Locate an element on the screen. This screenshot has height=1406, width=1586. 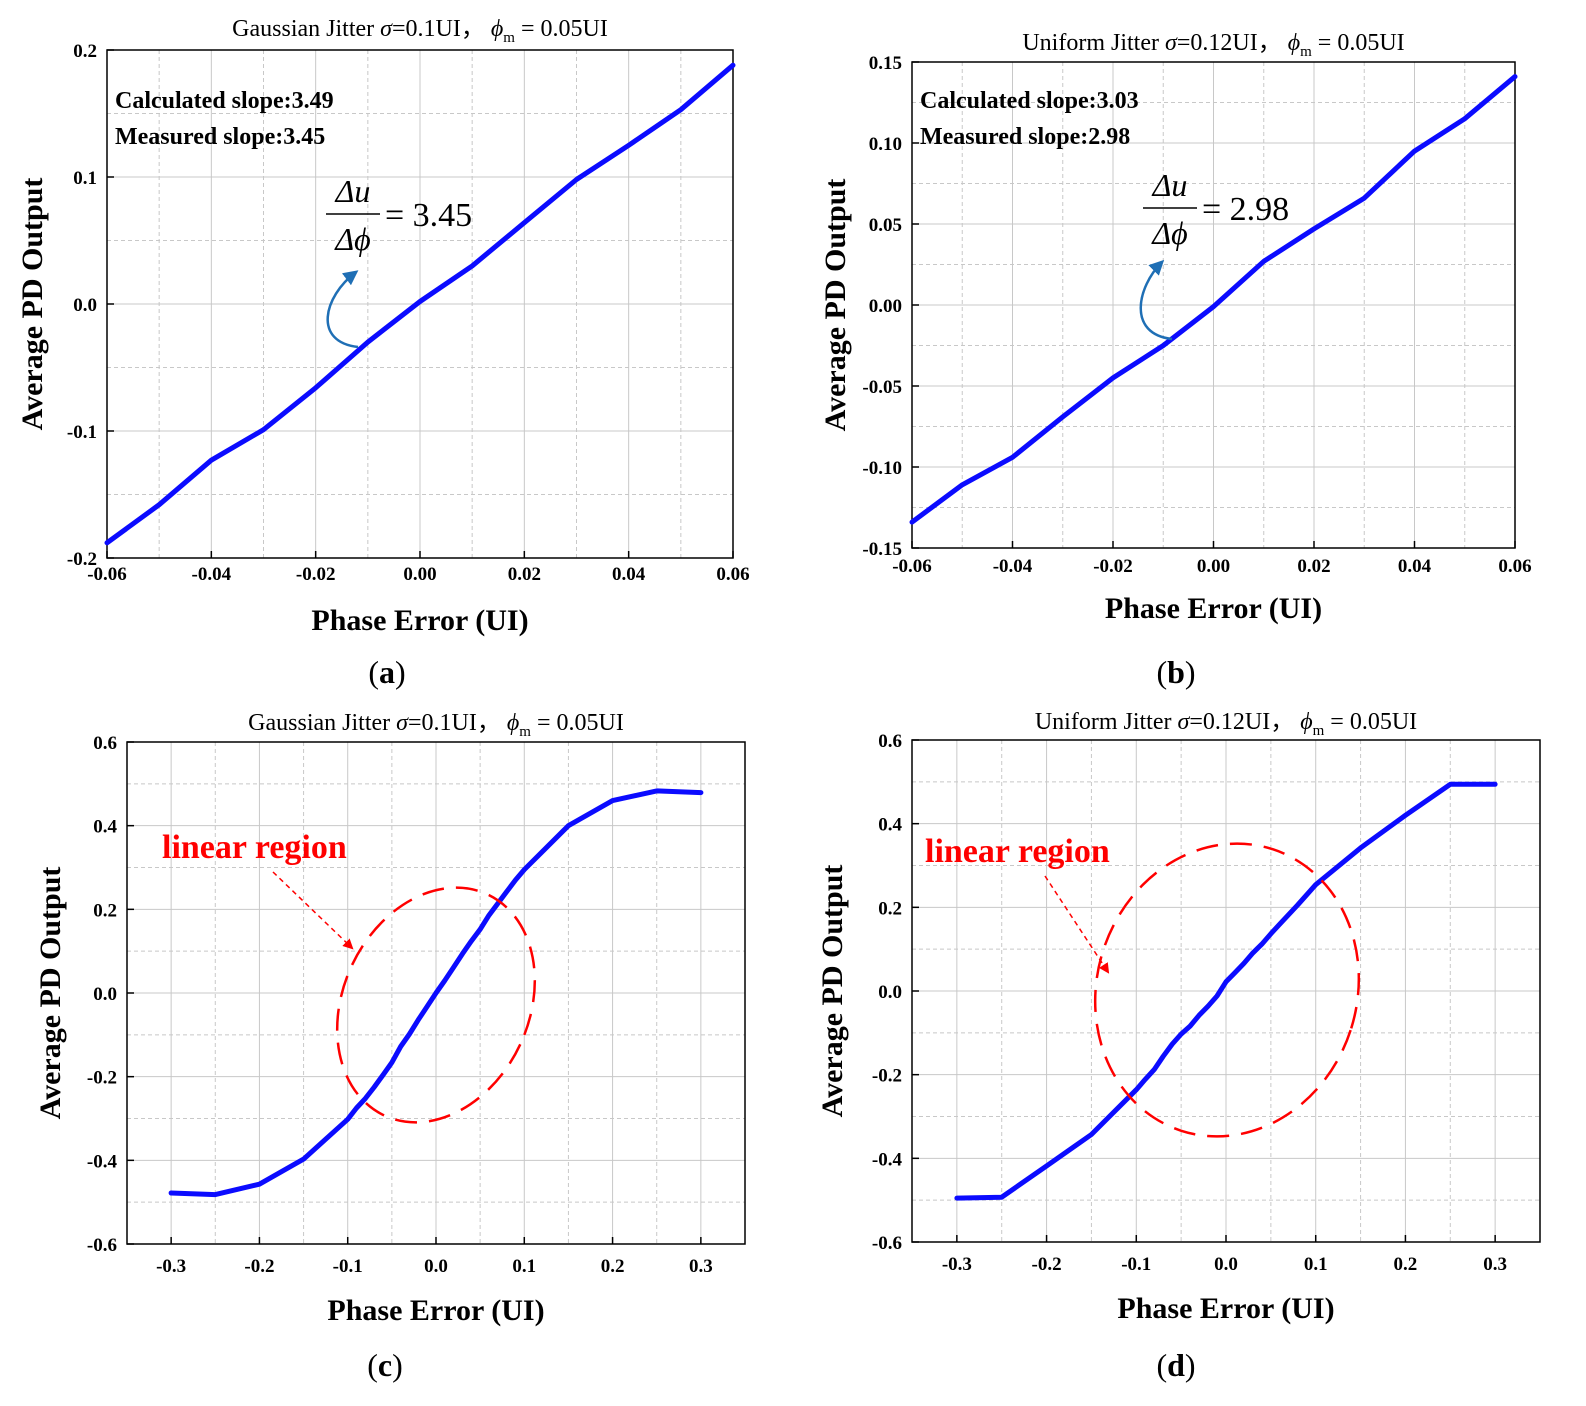
panel-letter: c is located at coordinates (385, 1365).